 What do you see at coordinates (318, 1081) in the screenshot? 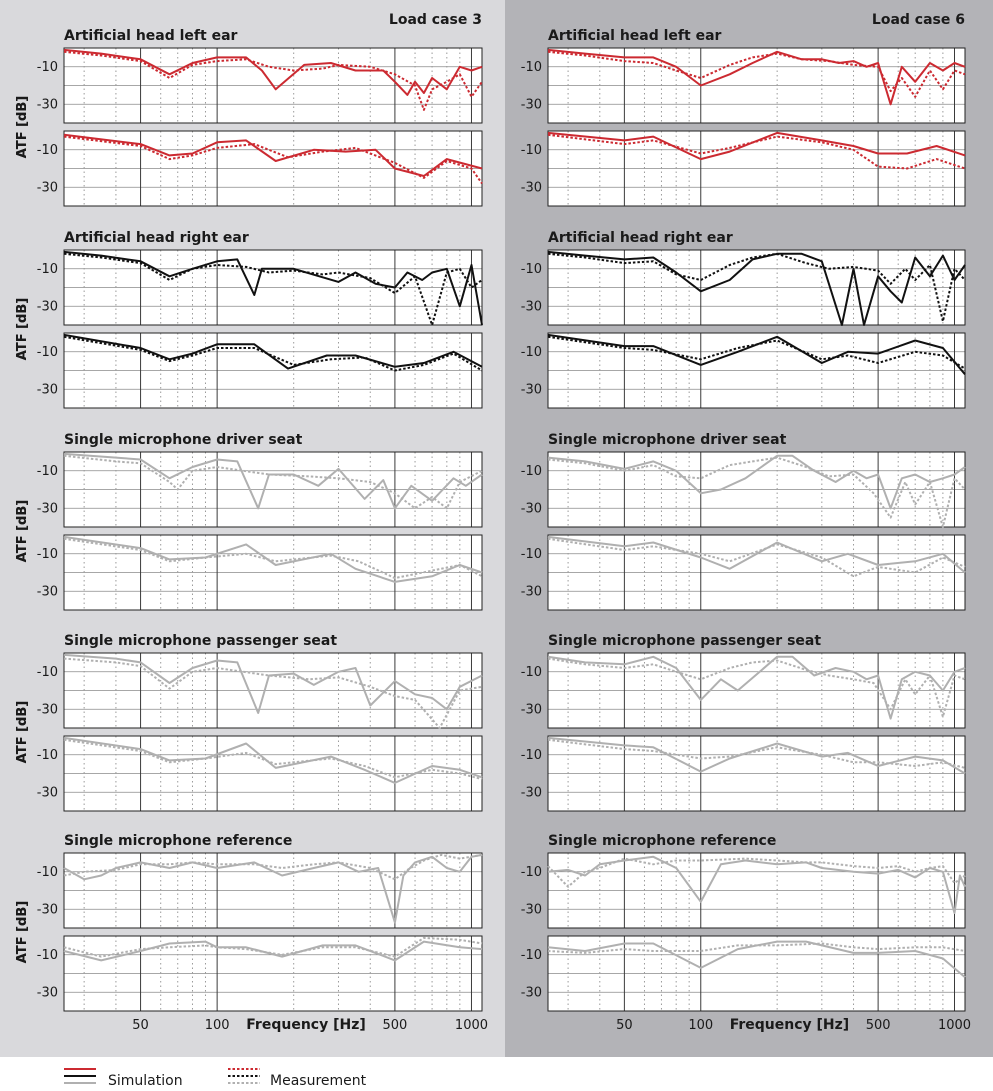
I see `legend-measurement-label: Measurement` at bounding box center [318, 1081].